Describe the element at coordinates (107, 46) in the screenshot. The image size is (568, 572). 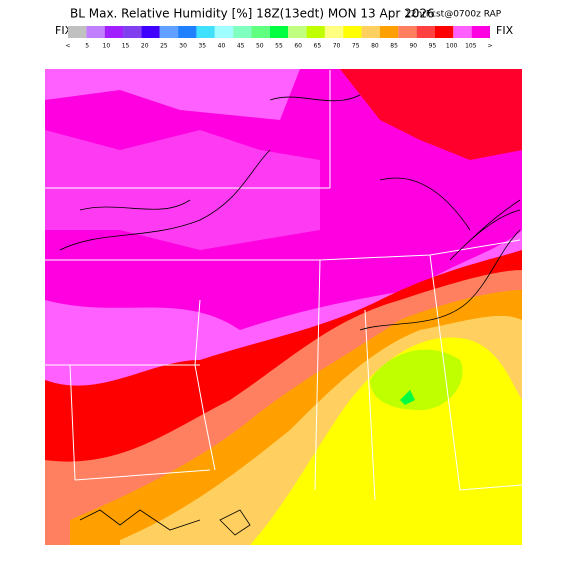
I see `legend-tick-label: 10` at that location.